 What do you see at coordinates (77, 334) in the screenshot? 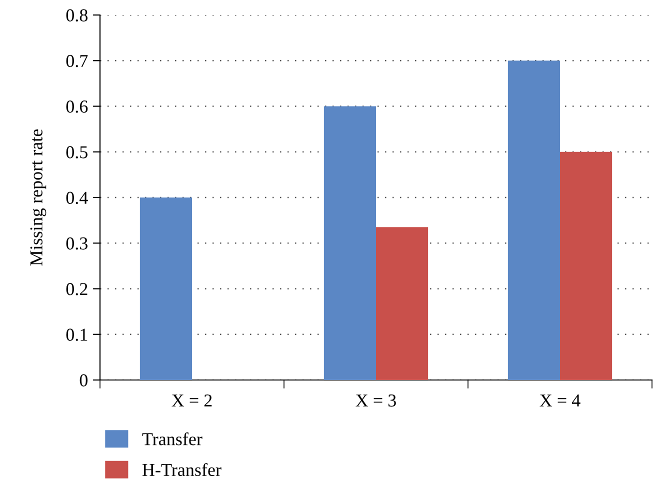
I see `y-tick-label: 0.1` at bounding box center [77, 334].